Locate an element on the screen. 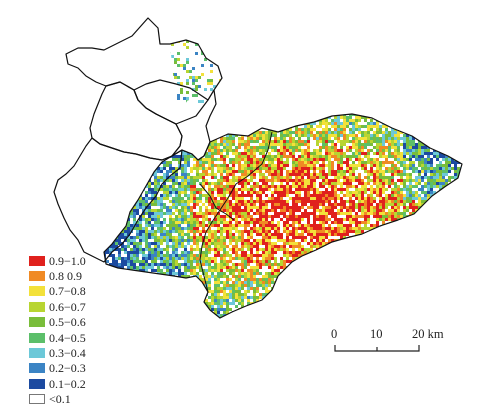 This screenshot has width=485, height=412. legend-item: 0.5−0.6 is located at coordinates (84, 322).